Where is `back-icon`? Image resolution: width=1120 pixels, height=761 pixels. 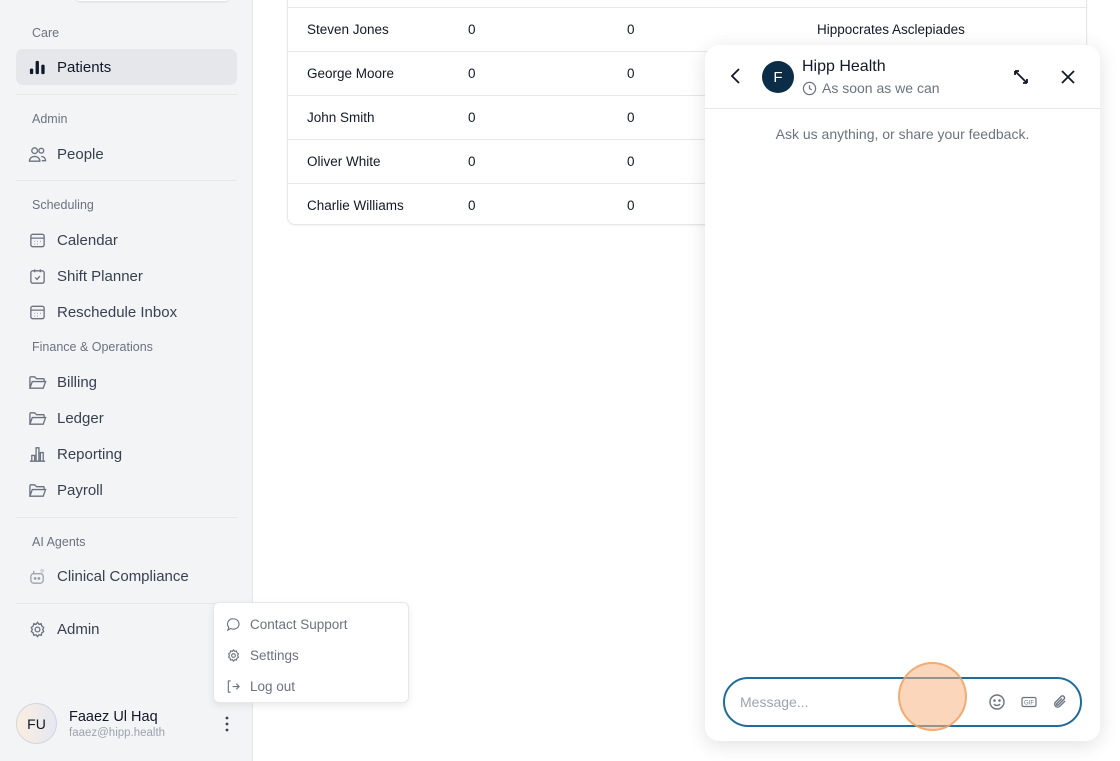
back-icon is located at coordinates (736, 76).